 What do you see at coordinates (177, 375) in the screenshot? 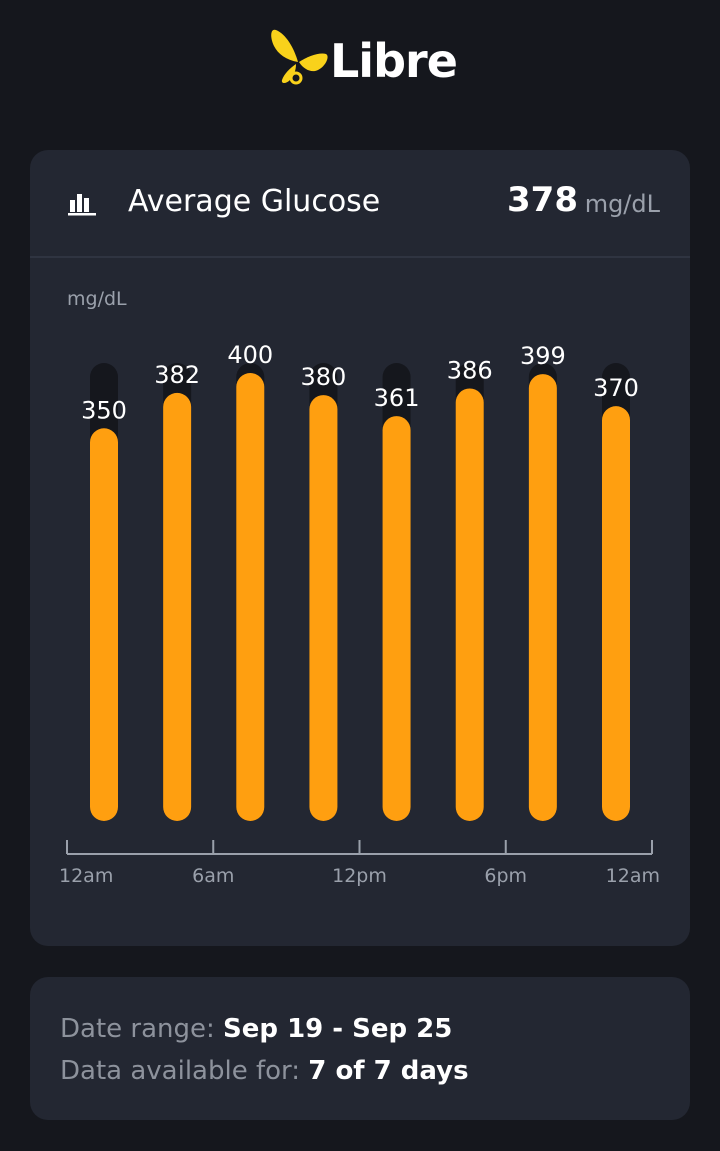
I see `bar-value-label: 382` at bounding box center [177, 375].